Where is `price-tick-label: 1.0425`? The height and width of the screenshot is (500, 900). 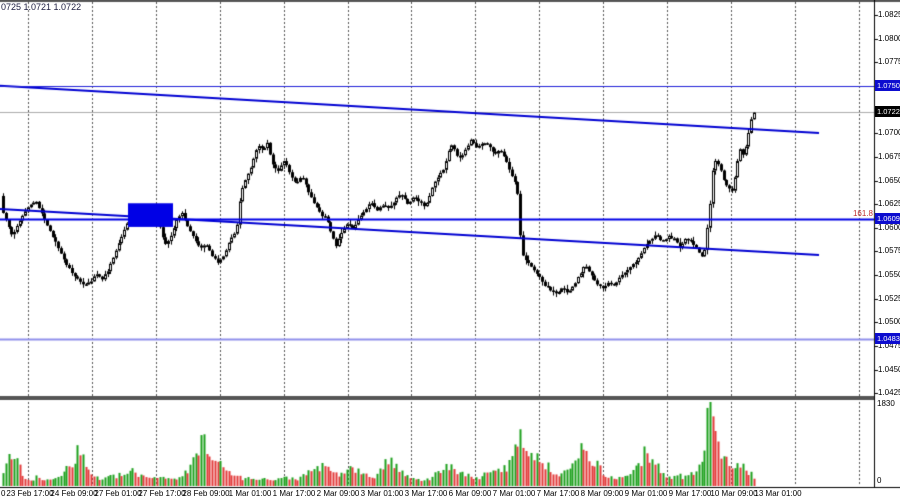 price-tick-label: 1.0425 is located at coordinates (889, 393).